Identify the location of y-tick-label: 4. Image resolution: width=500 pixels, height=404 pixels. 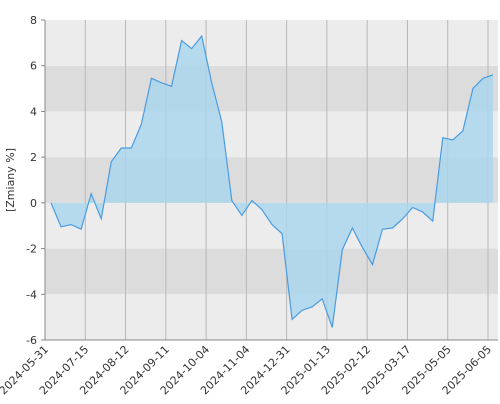
(33, 111).